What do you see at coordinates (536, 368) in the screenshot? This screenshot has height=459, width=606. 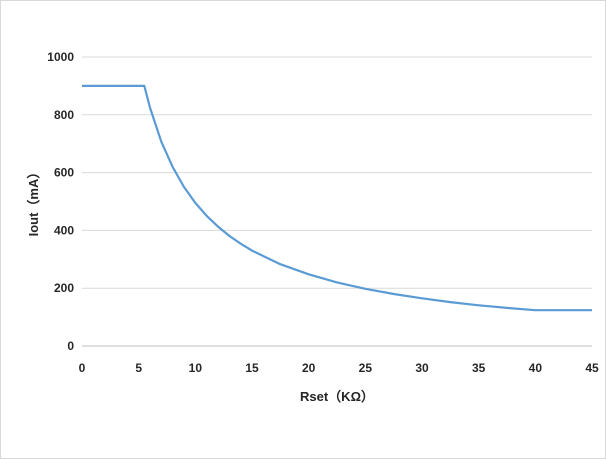 I see `x-tick-label: 40` at bounding box center [536, 368].